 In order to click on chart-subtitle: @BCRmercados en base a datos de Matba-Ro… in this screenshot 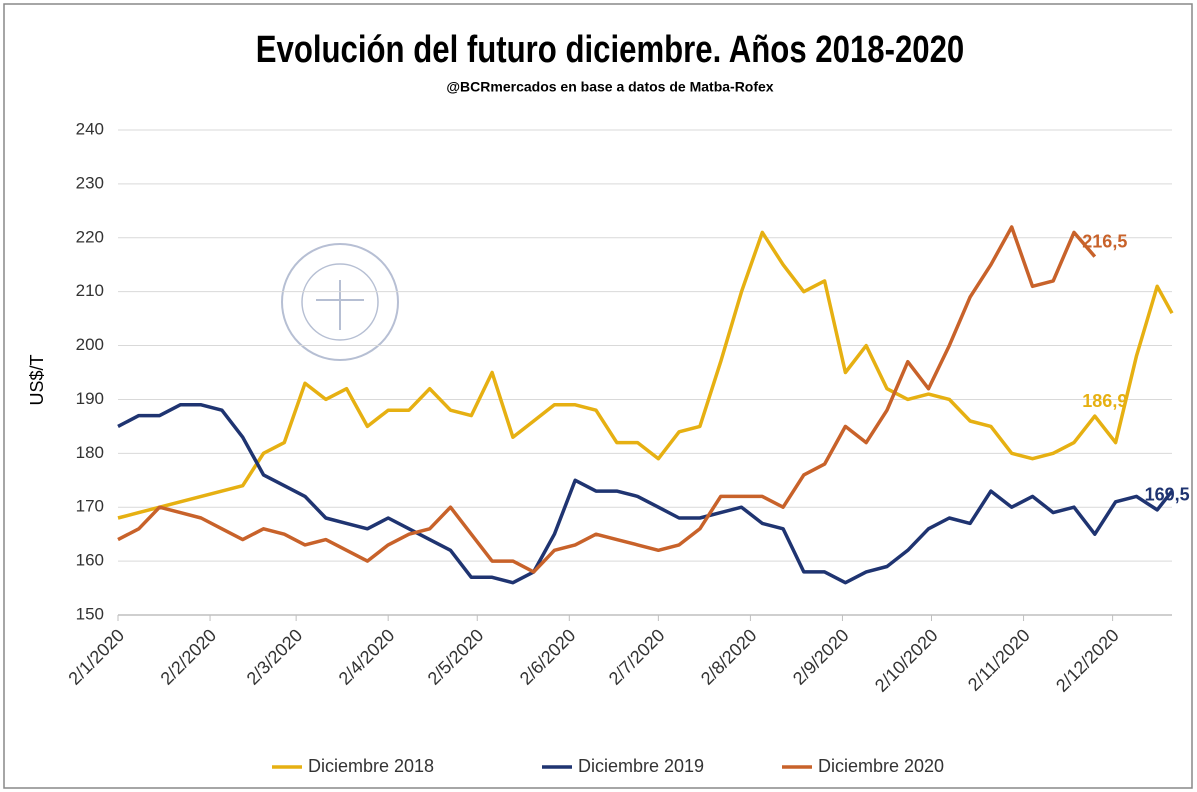, I will do `click(609, 87)`.